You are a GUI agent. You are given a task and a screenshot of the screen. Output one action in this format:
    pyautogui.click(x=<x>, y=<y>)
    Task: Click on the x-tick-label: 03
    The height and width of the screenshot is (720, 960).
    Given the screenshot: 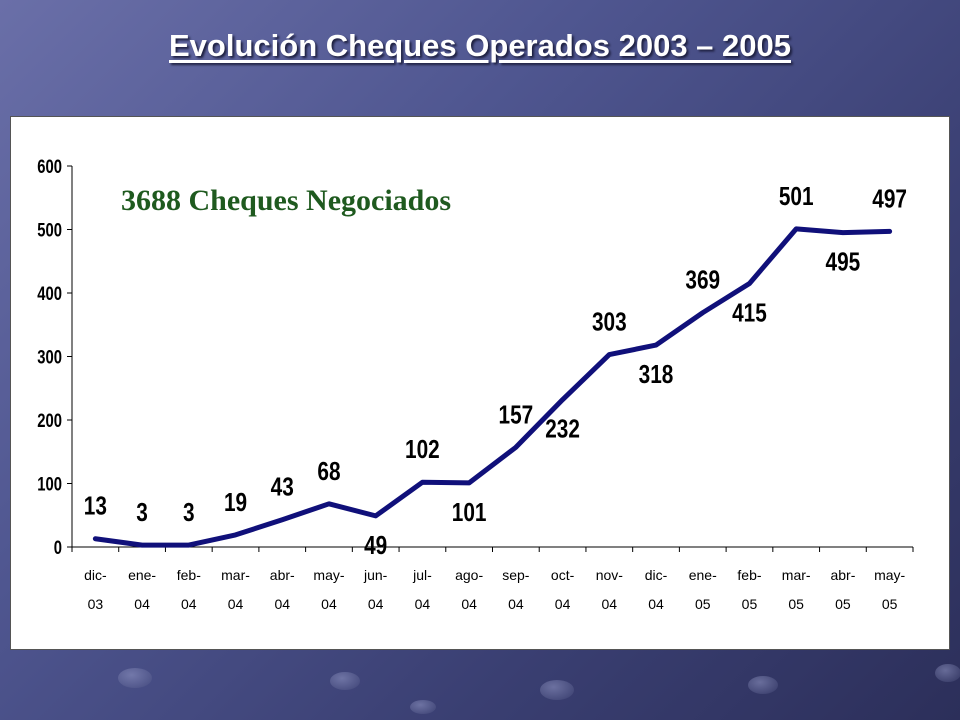 What is the action you would take?
    pyautogui.click(x=96, y=604)
    